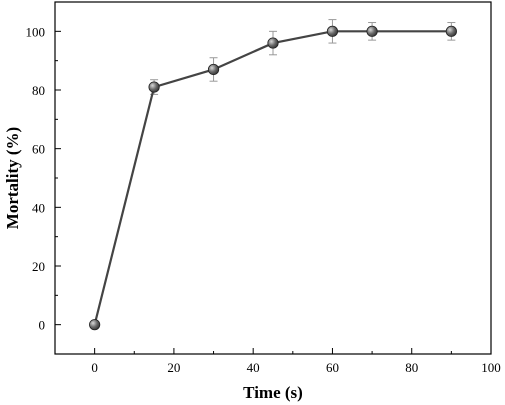  What do you see at coordinates (273, 392) in the screenshot?
I see `x-axis-title: Time (s)` at bounding box center [273, 392].